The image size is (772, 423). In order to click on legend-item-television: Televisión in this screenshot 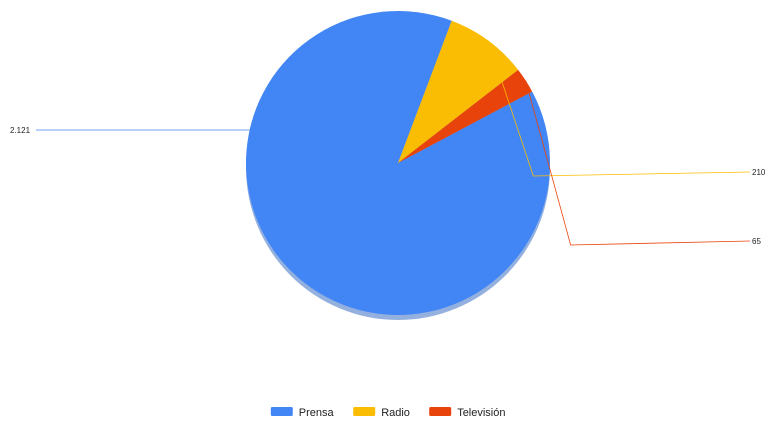, I will do `click(467, 413)`.